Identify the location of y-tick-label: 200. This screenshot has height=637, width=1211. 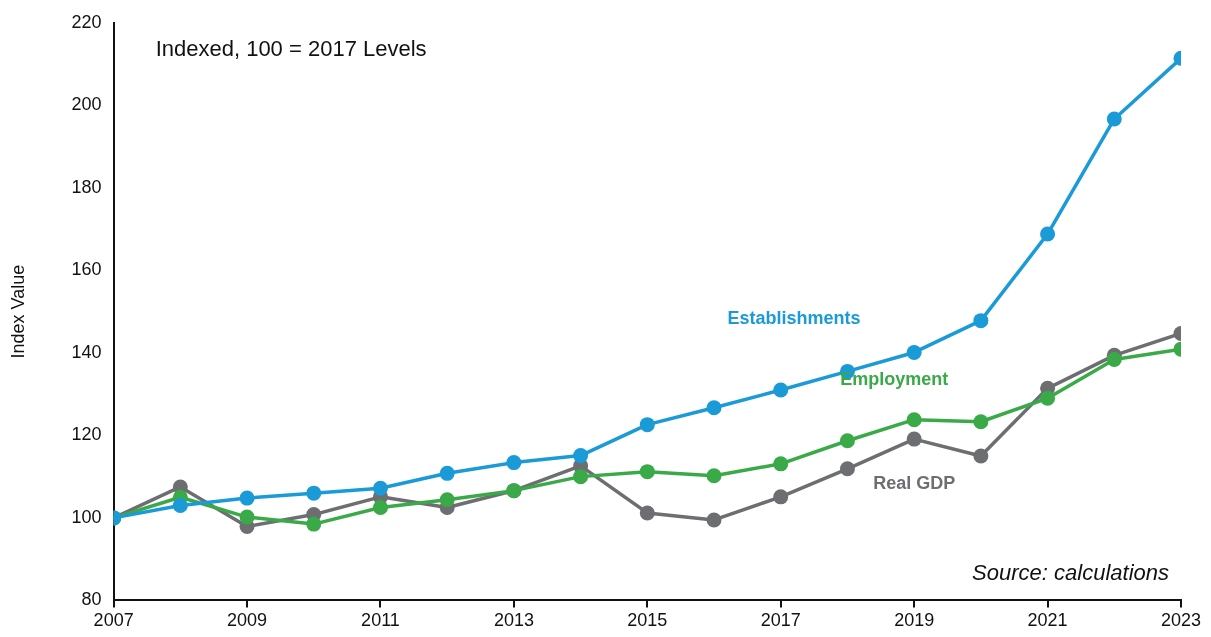
(86, 104).